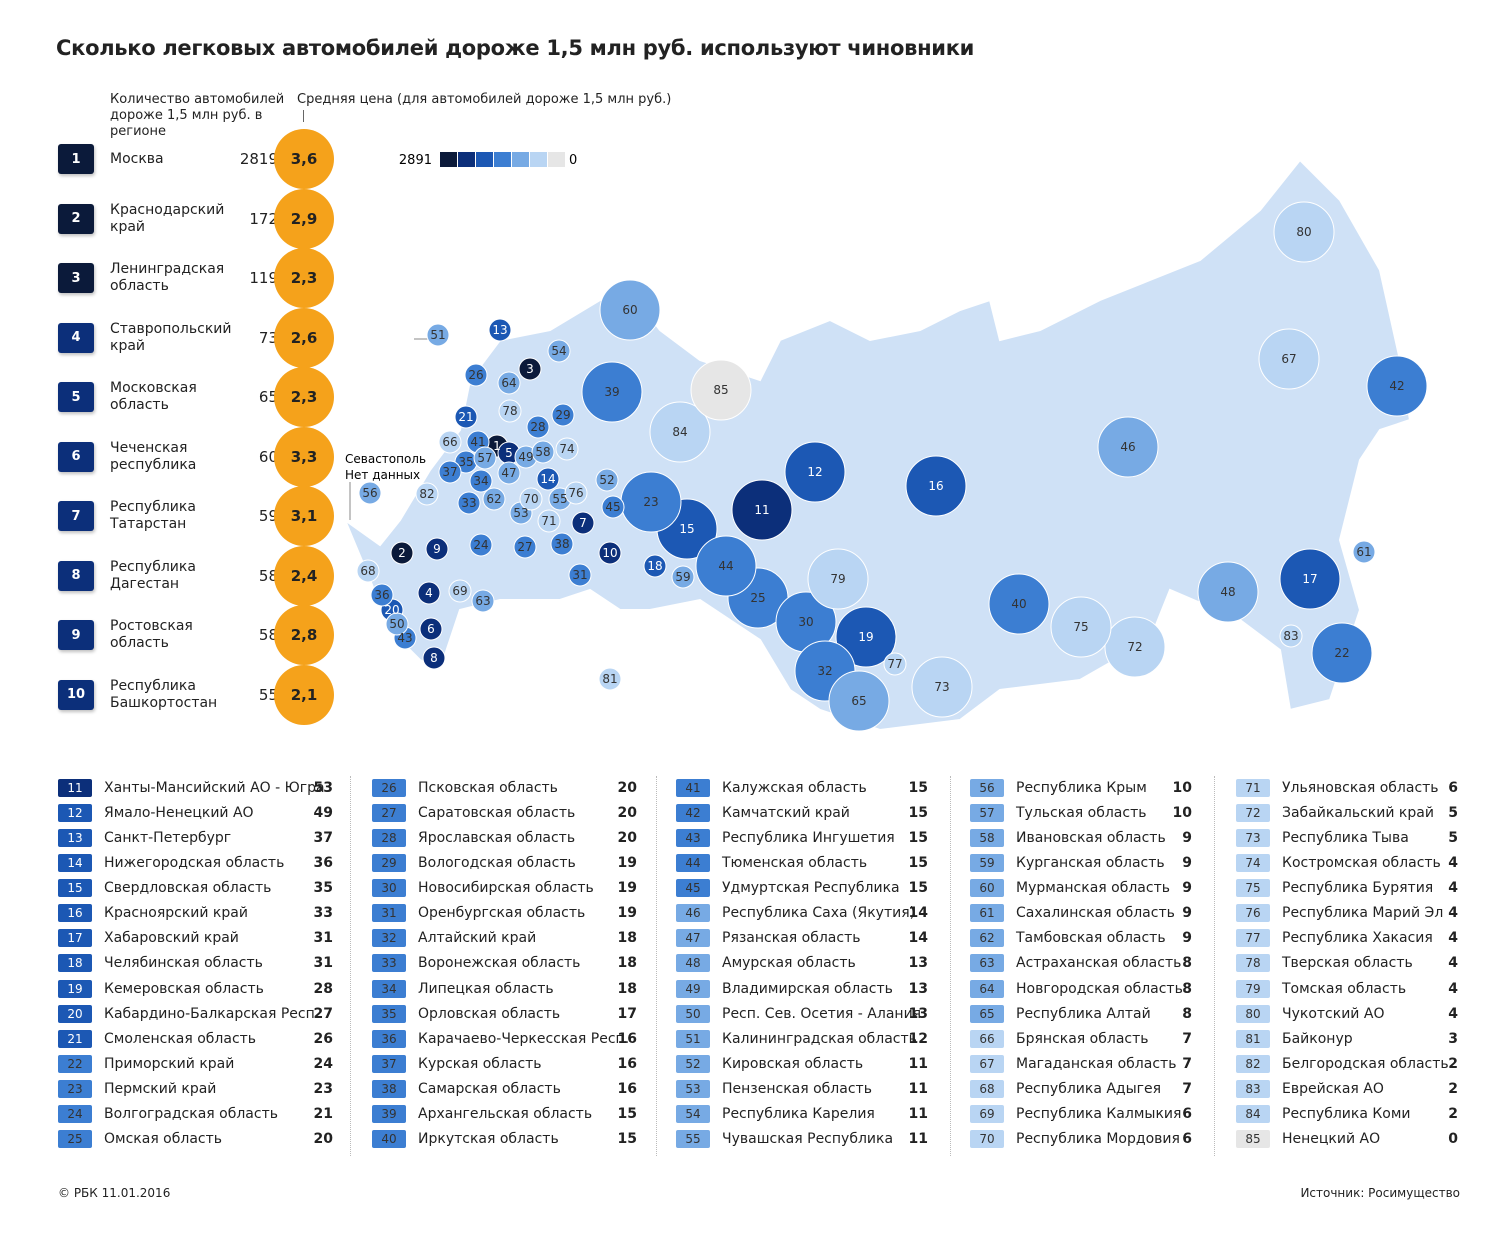 Image resolution: width=1500 pixels, height=1252 pixels. I want to click on price-circle: 2,4, so click(304, 575).